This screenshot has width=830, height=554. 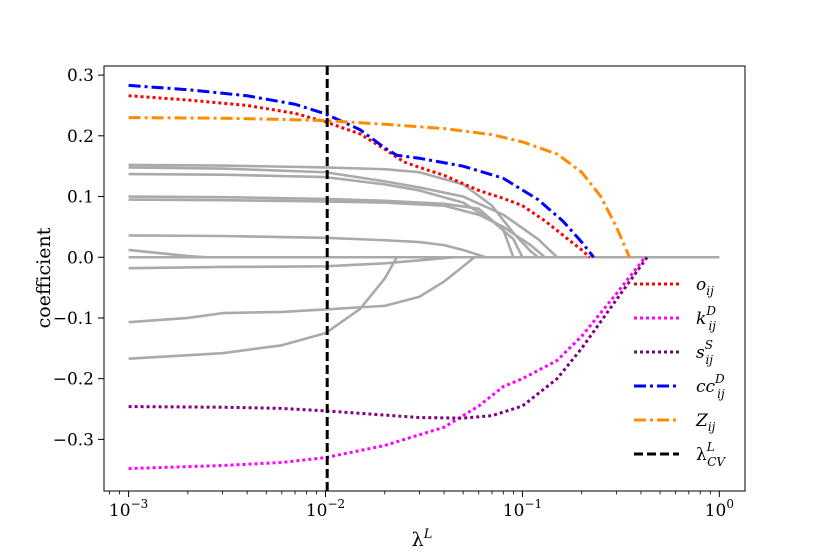 What do you see at coordinates (80, 198) in the screenshot?
I see `y-tick-label: 0.1` at bounding box center [80, 198].